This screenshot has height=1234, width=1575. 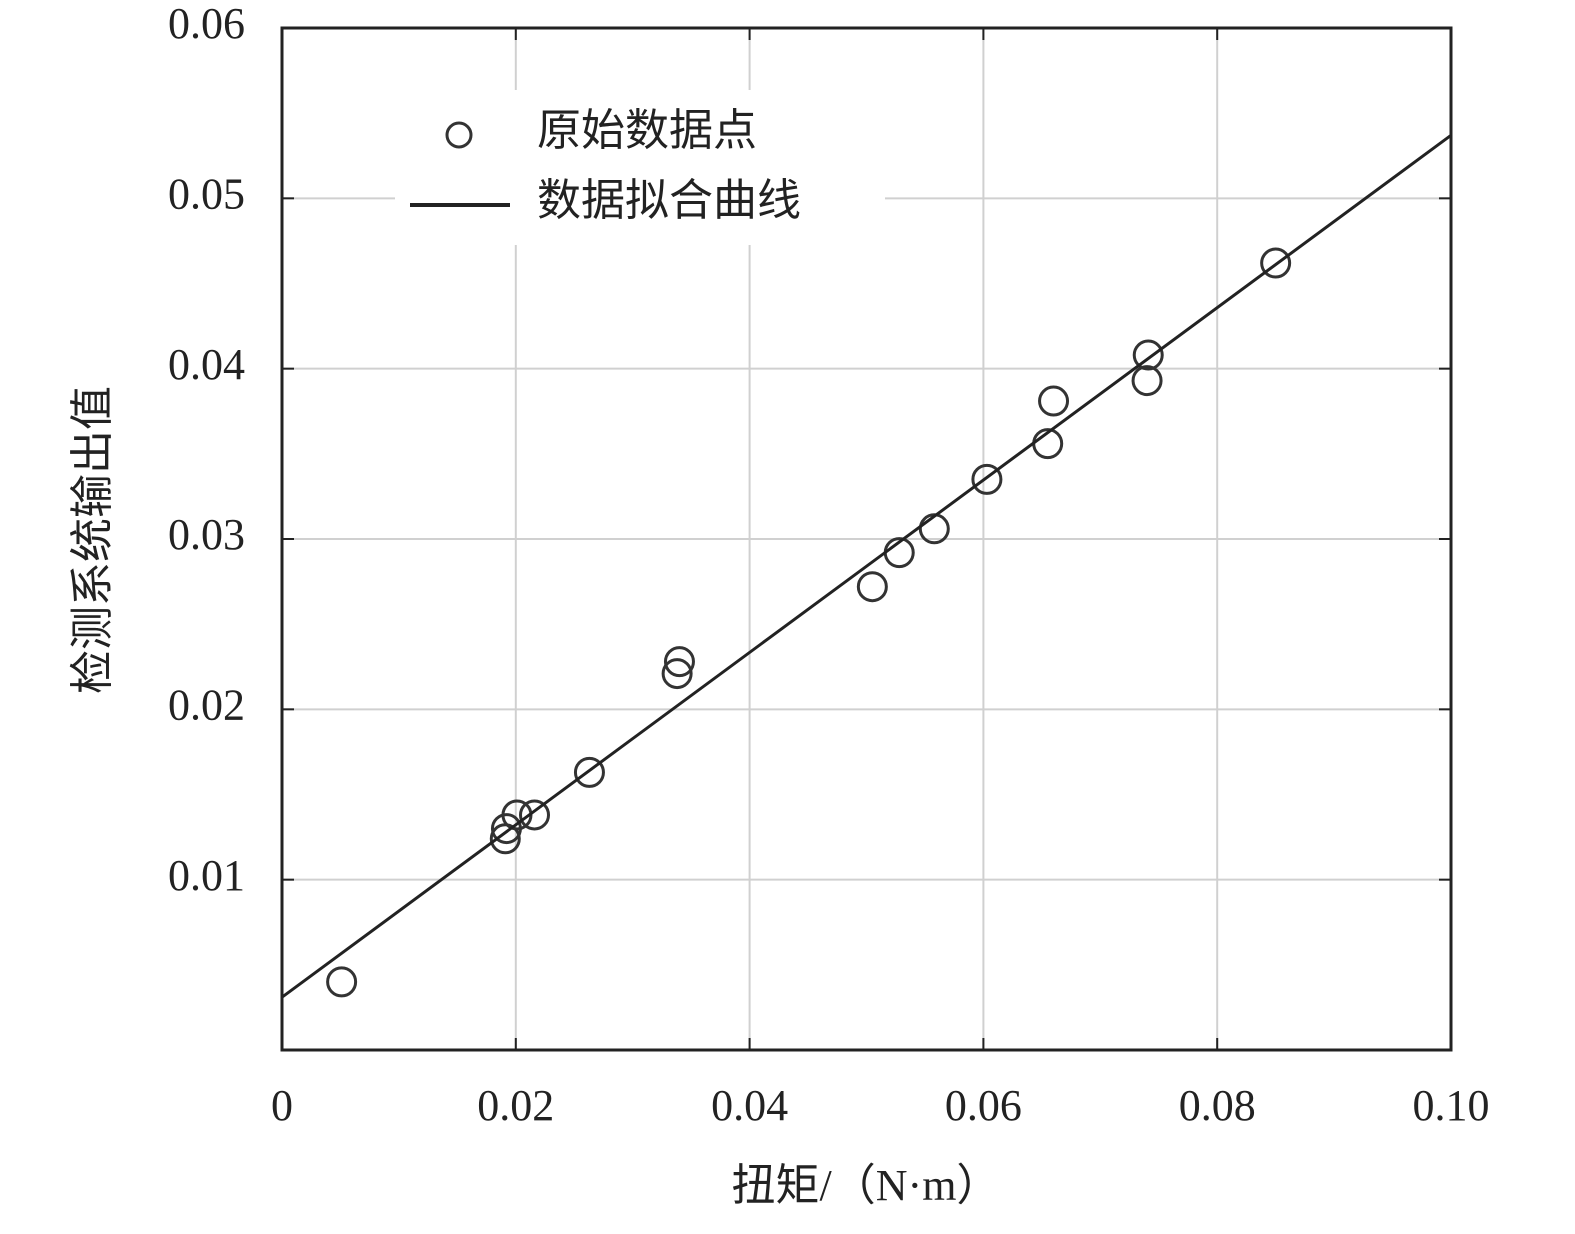 What do you see at coordinates (206, 193) in the screenshot?
I see `y-tick-label: 0.05` at bounding box center [206, 193].